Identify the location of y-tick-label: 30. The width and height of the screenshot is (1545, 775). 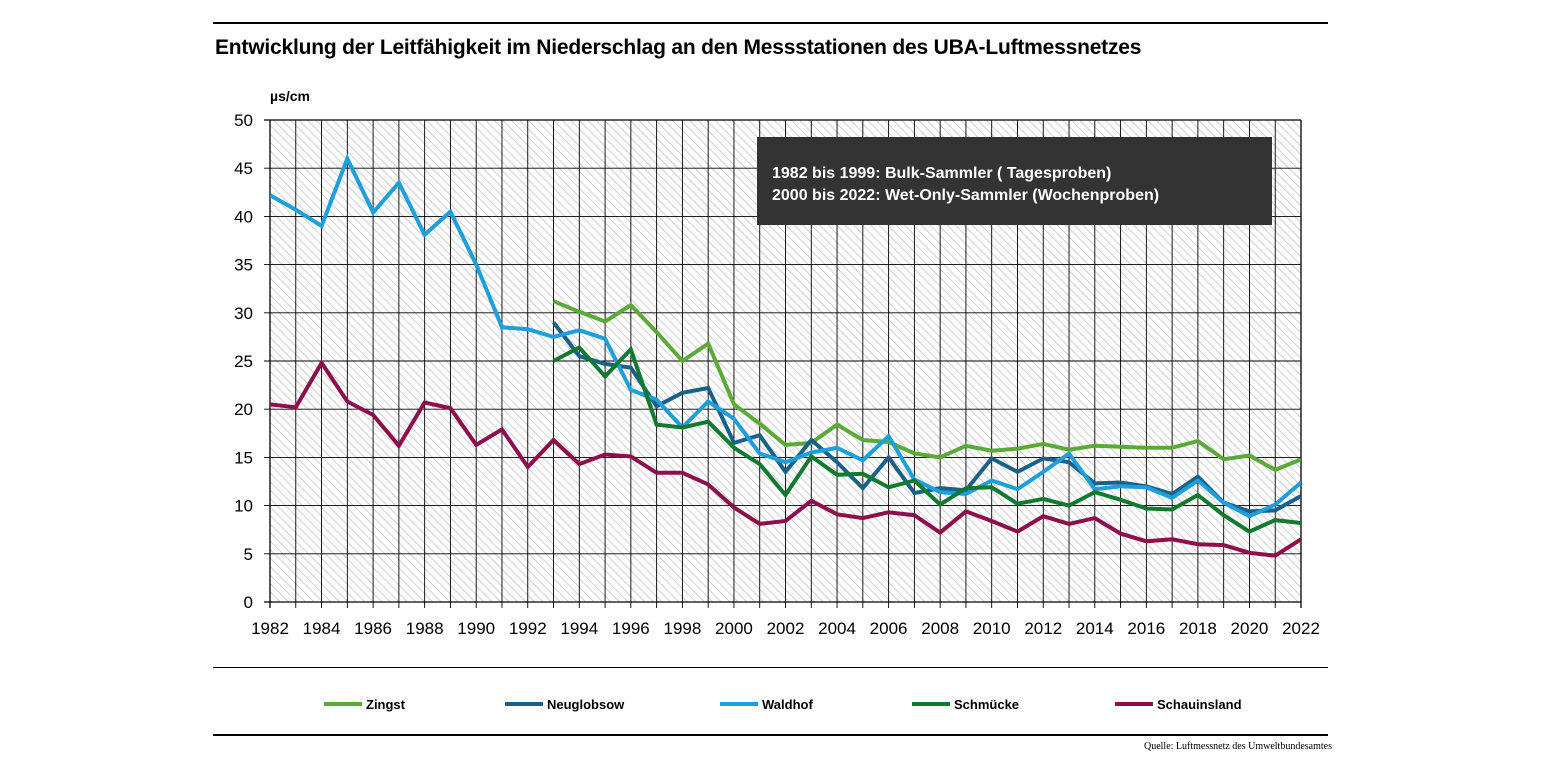
(243, 313).